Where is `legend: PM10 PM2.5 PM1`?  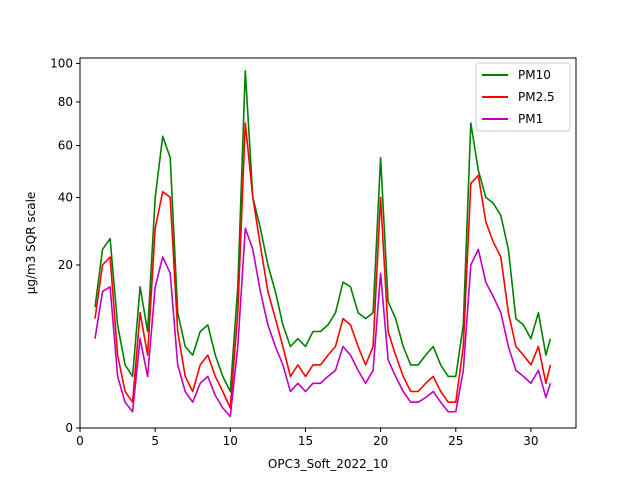
legend: PM10 PM2.5 PM1 is located at coordinates (523, 97).